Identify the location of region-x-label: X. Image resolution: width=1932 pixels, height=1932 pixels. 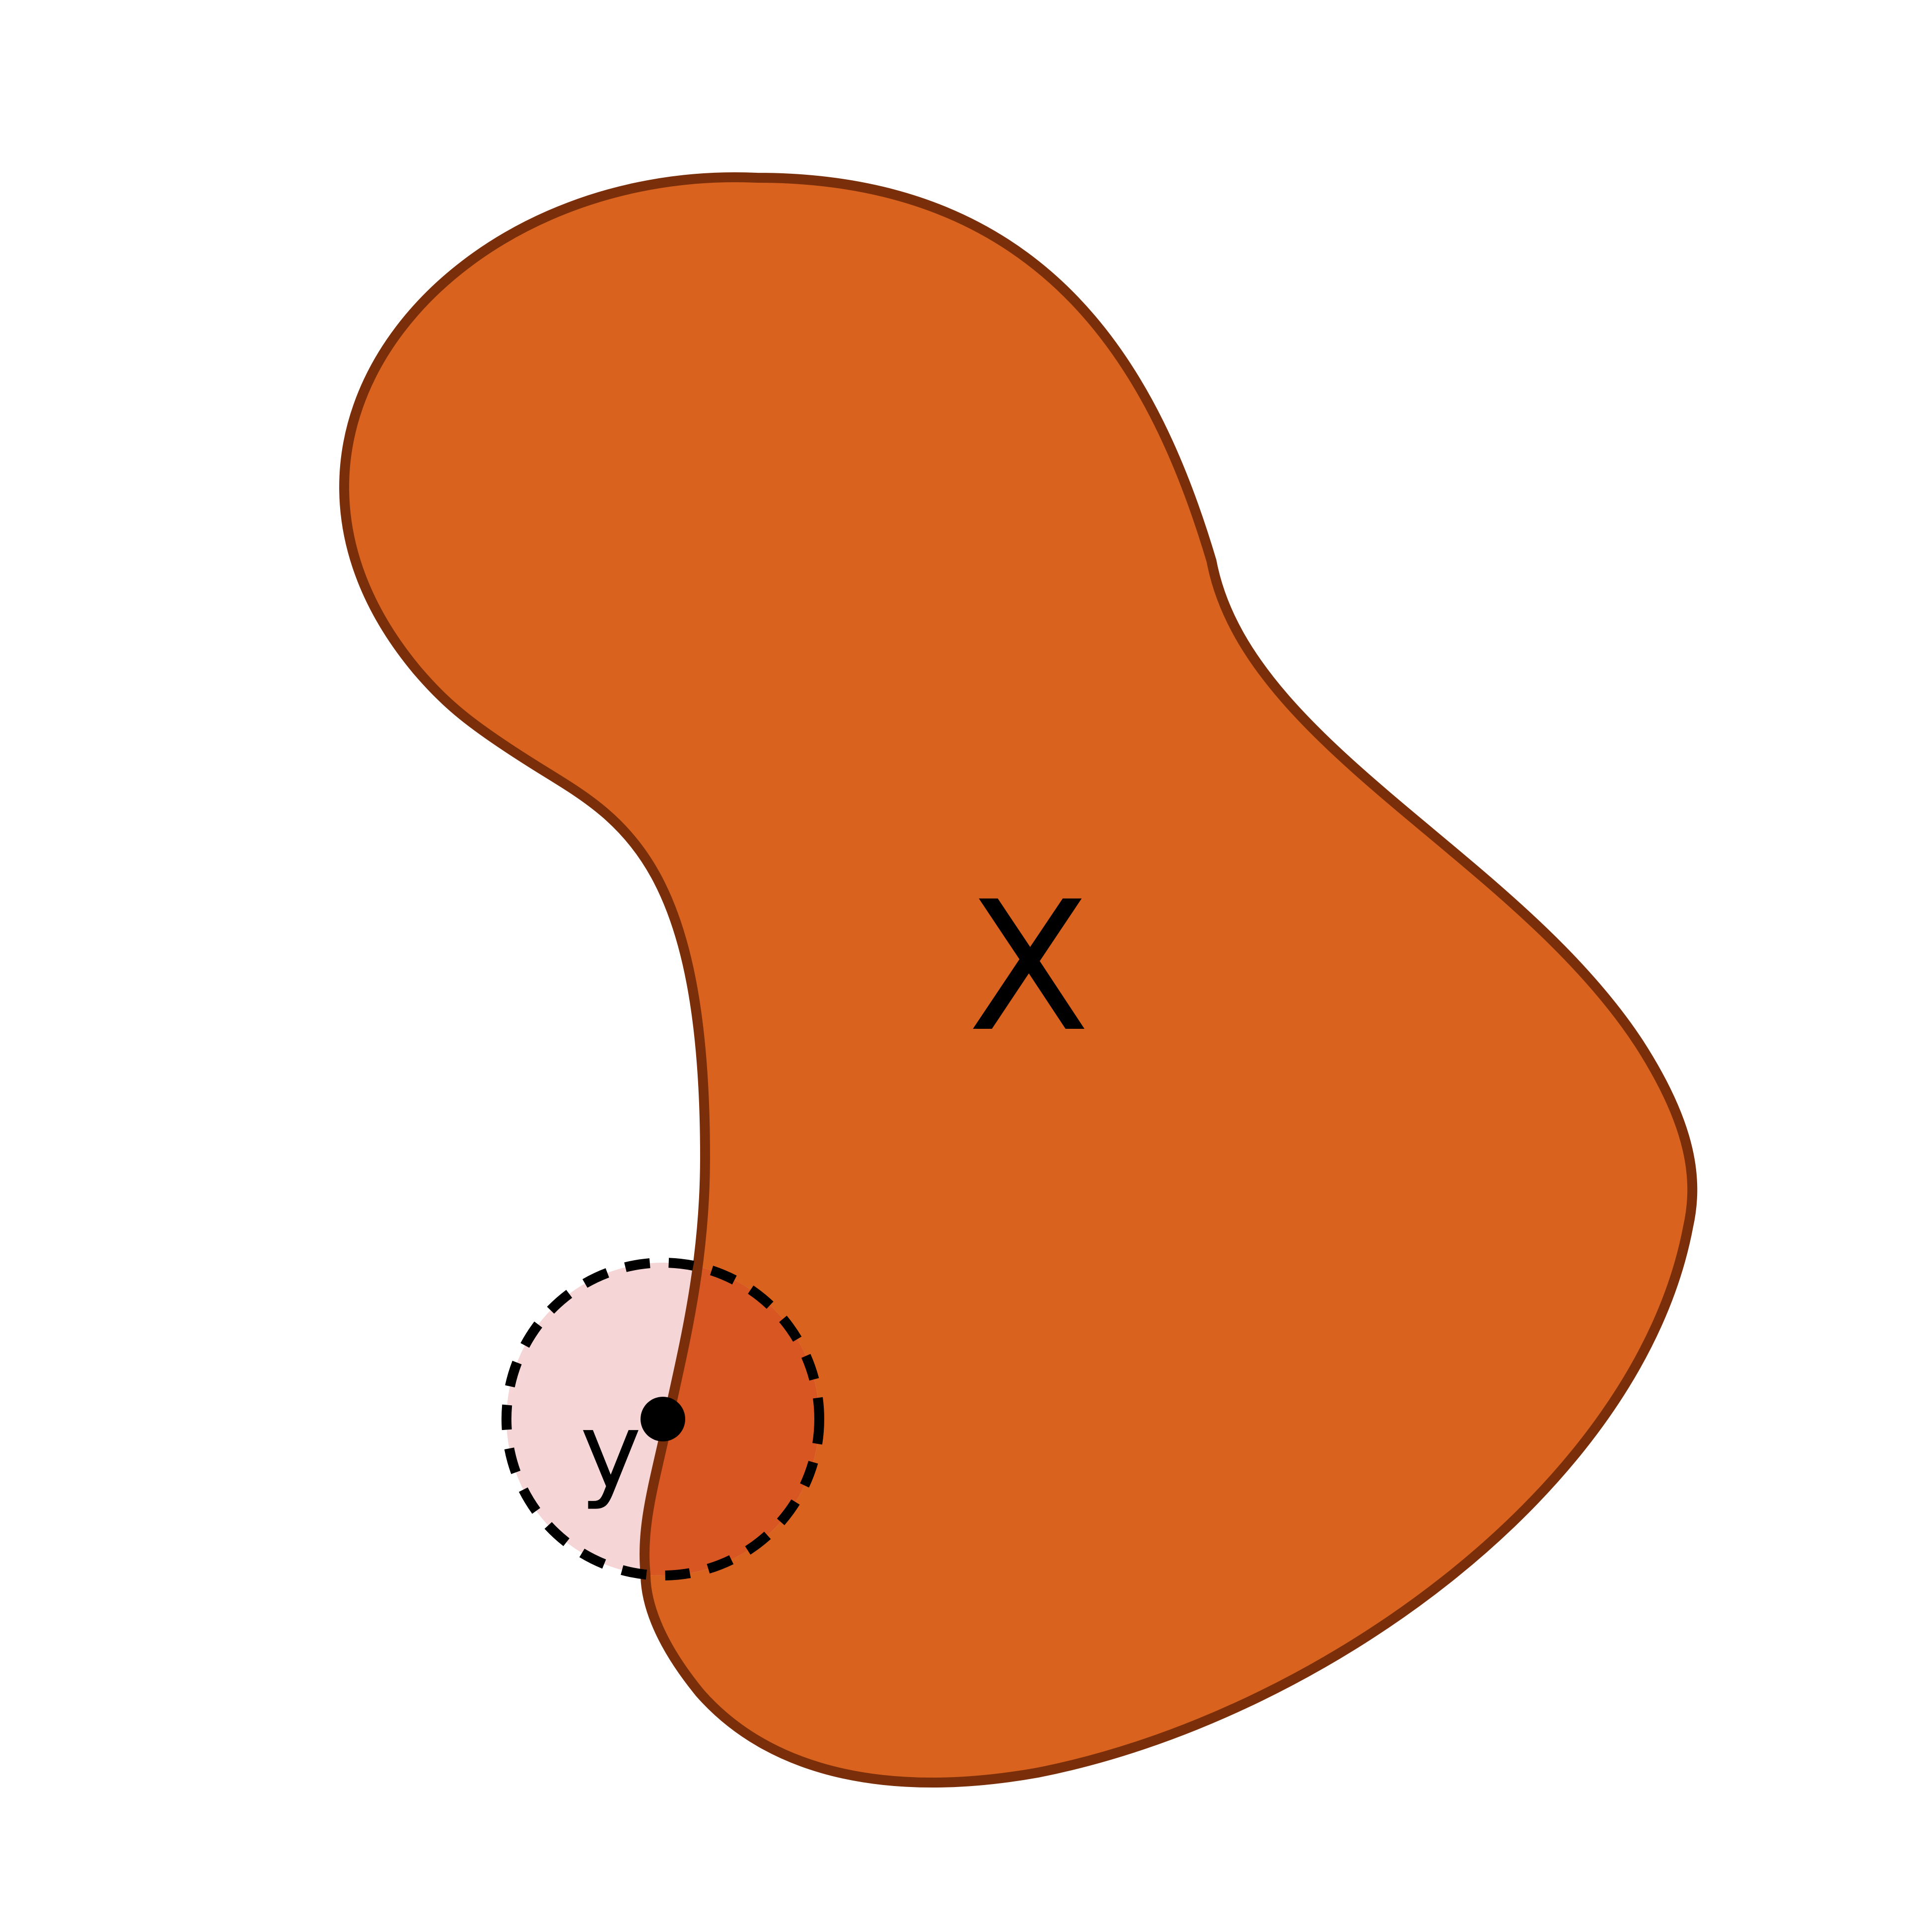
(1029, 967).